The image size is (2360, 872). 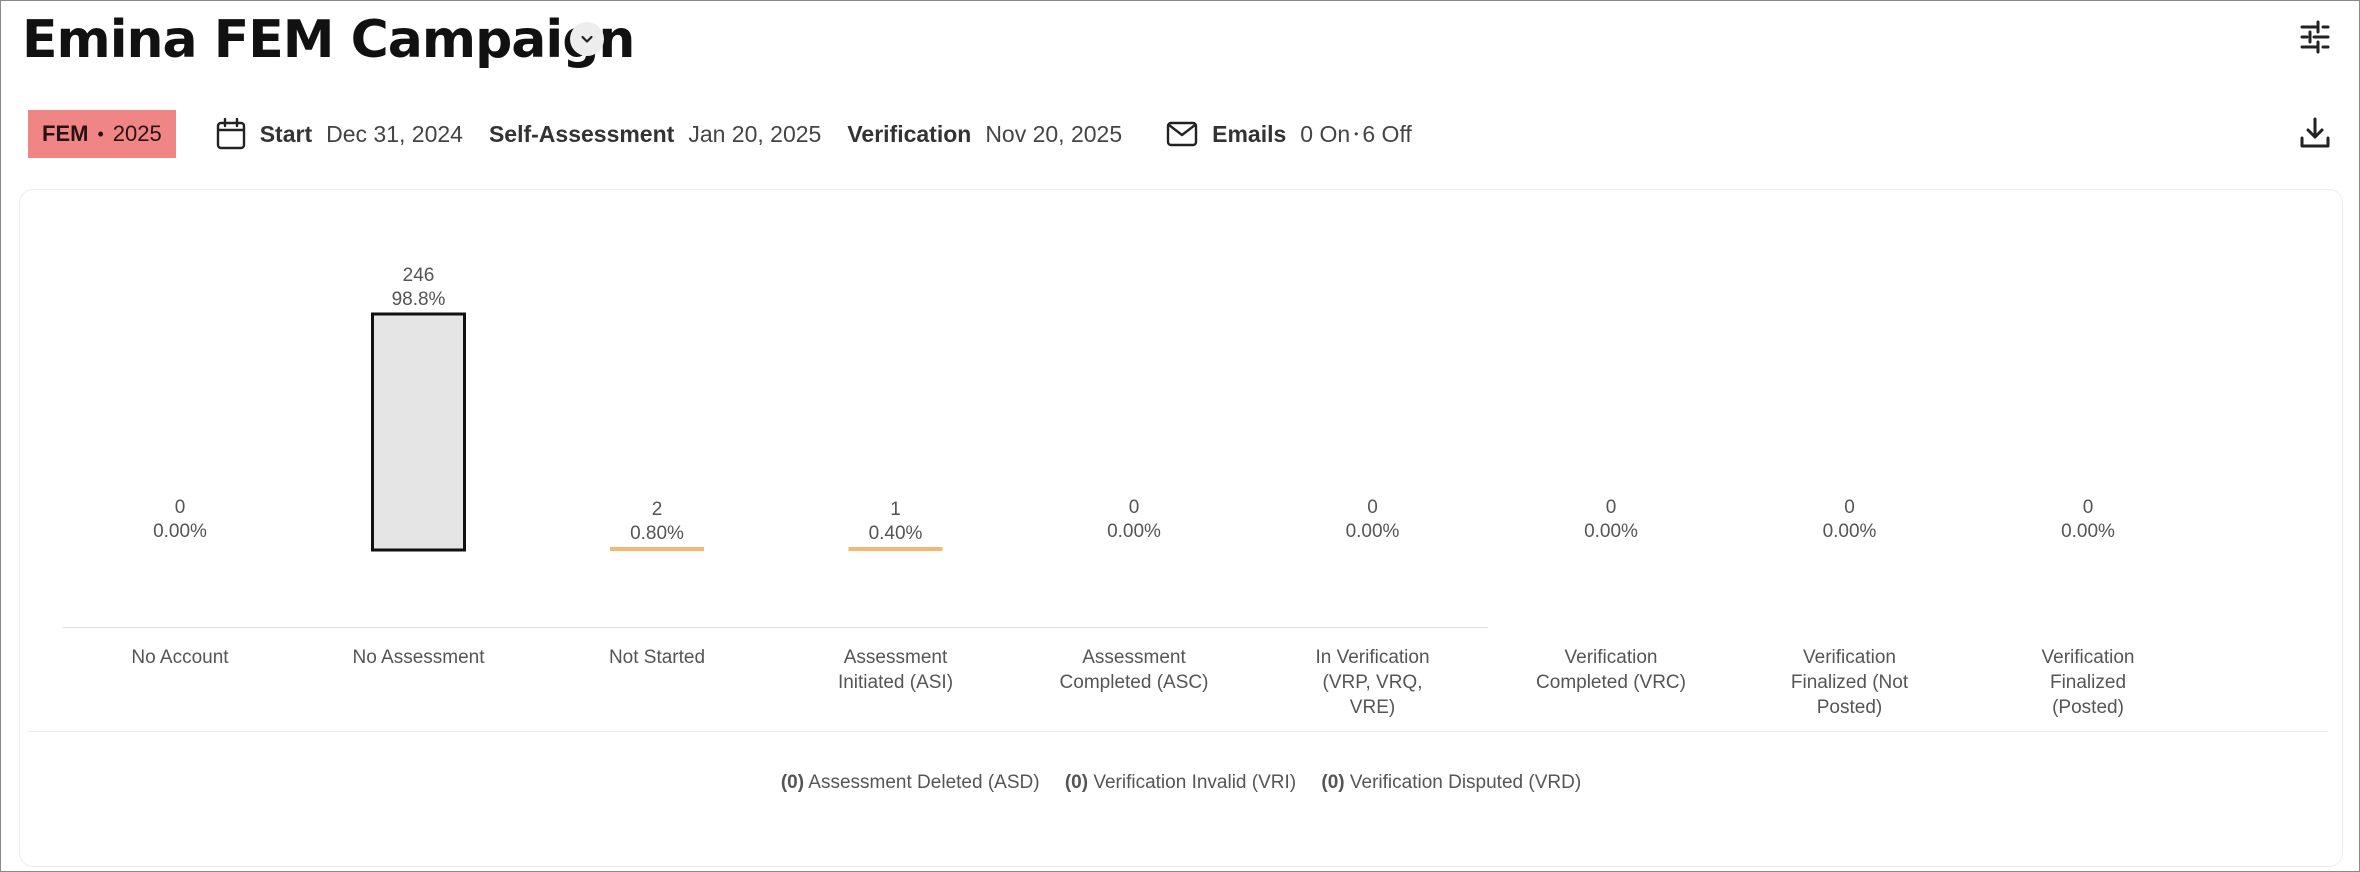 What do you see at coordinates (755, 133) in the screenshot?
I see `self-assessment-value: Jan 20, 2025` at bounding box center [755, 133].